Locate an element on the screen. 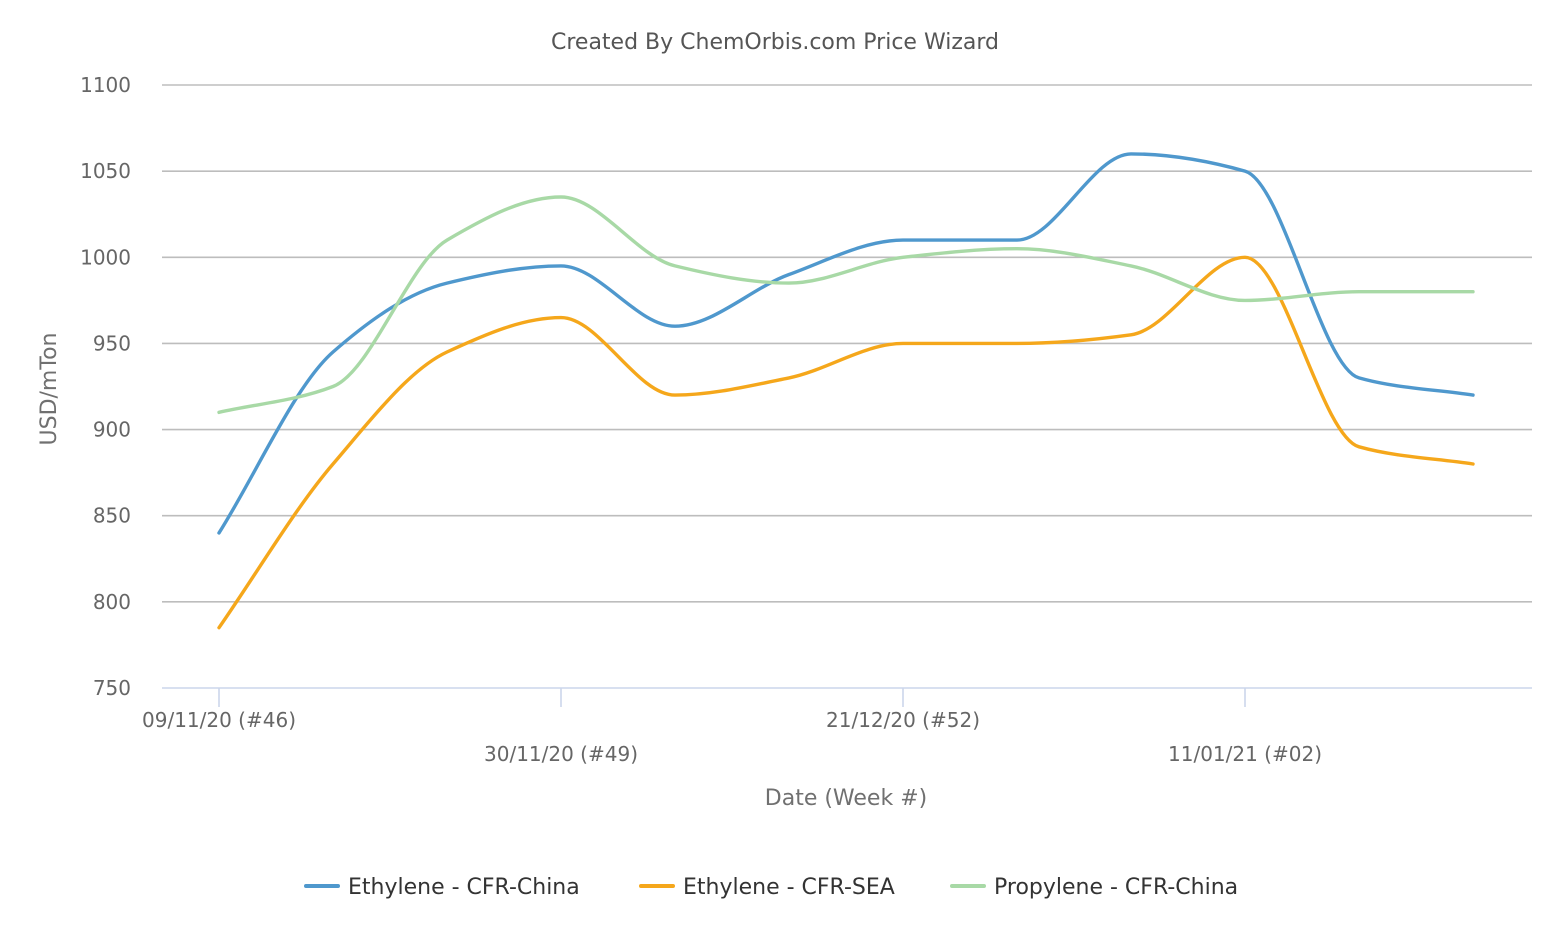 Image resolution: width=1552 pixels, height=930 pixels. y-tick-label: 850 is located at coordinates (112, 516).